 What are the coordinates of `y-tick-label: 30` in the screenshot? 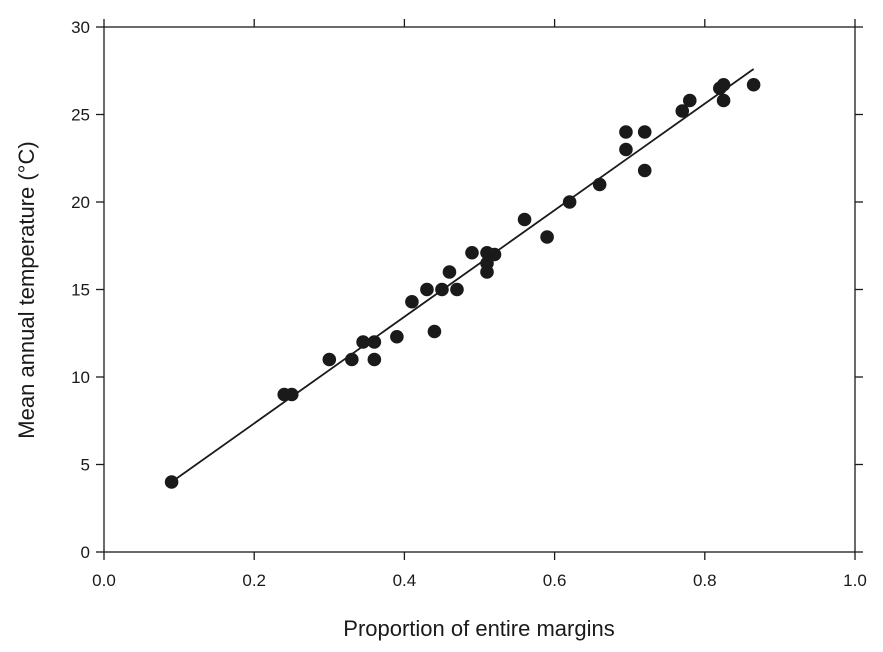 It's located at (80, 27).